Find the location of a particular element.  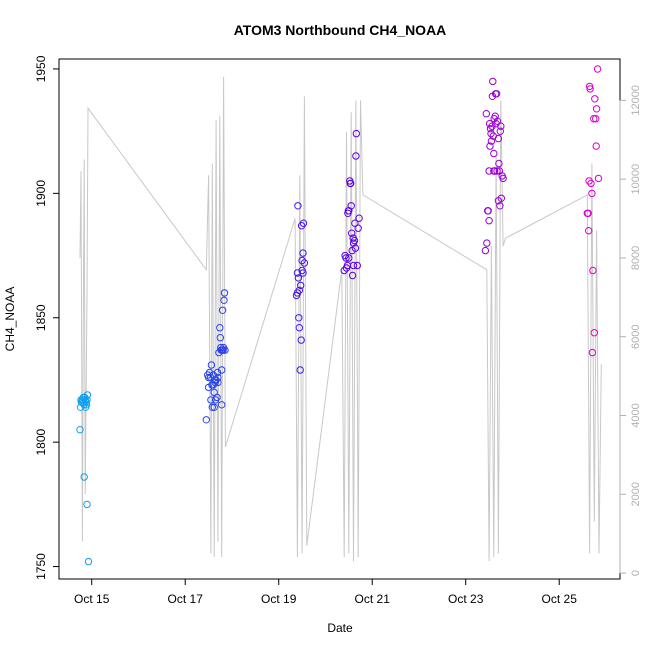

x-tick-label: Oct 25 is located at coordinates (560, 599).